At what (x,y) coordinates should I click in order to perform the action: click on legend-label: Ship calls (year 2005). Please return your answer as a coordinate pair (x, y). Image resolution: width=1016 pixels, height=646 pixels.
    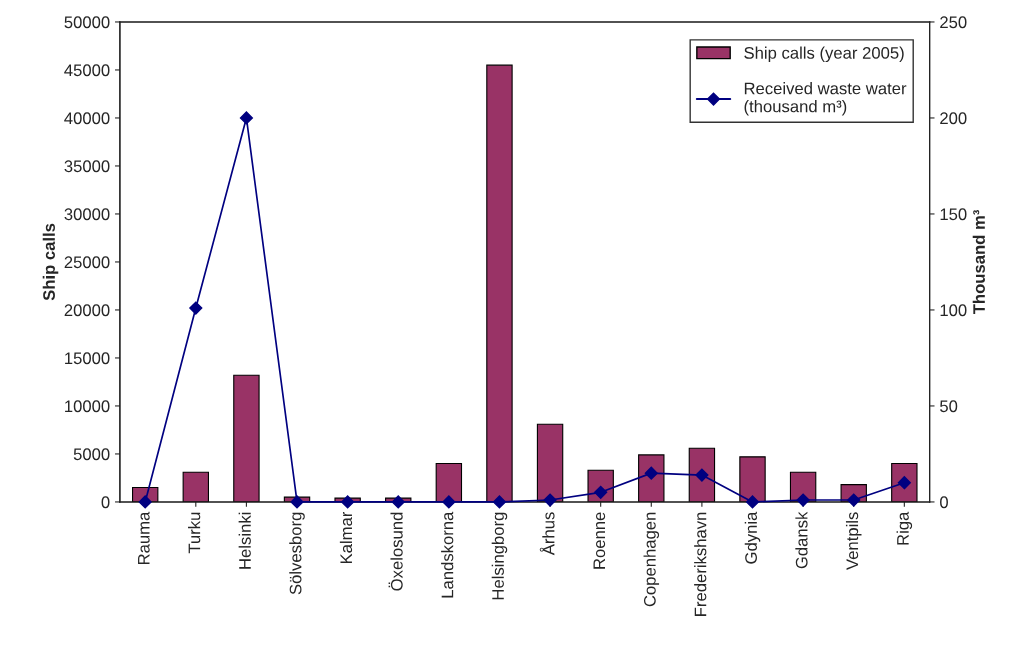
    Looking at the image, I should click on (824, 54).